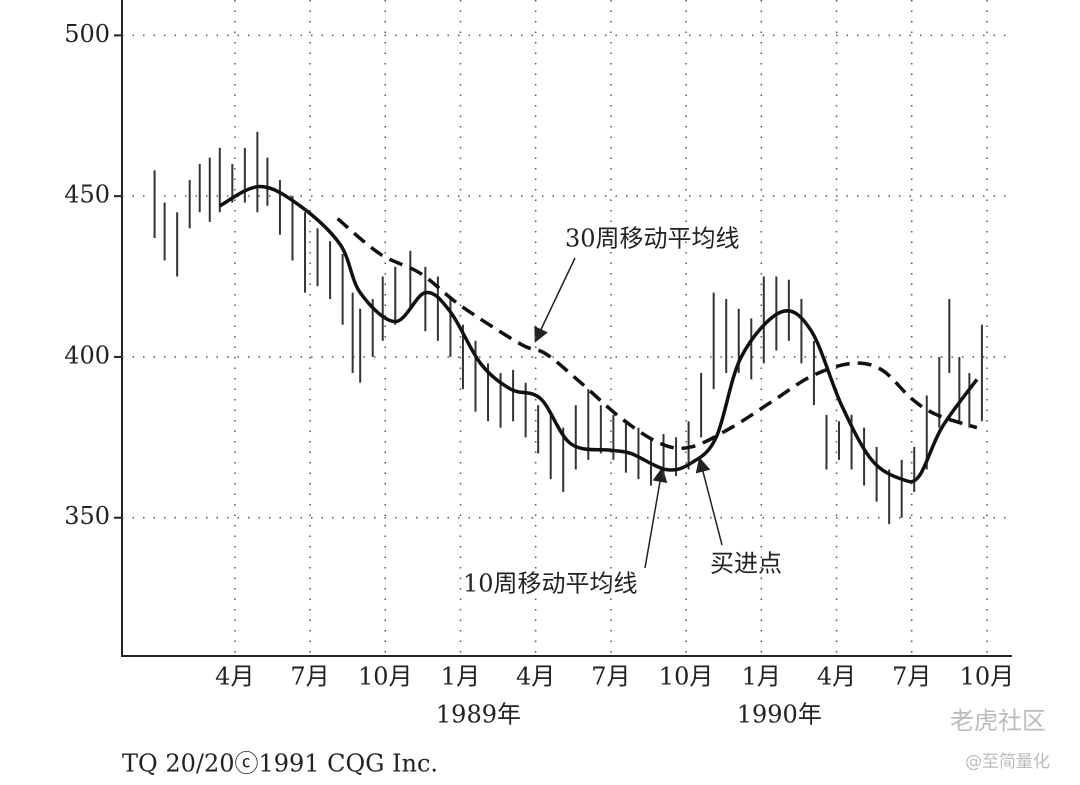  What do you see at coordinates (478, 715) in the screenshot?
I see `year-label: 1989年` at bounding box center [478, 715].